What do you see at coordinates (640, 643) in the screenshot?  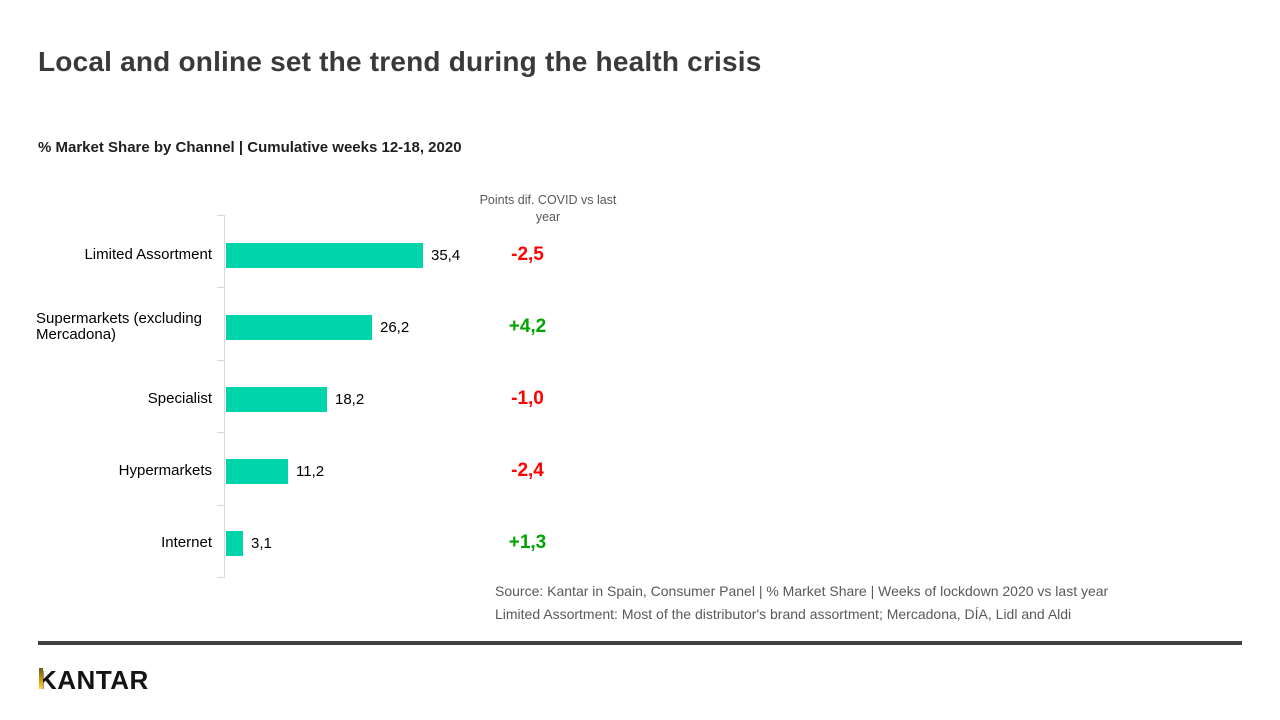 I see `footer-divider` at bounding box center [640, 643].